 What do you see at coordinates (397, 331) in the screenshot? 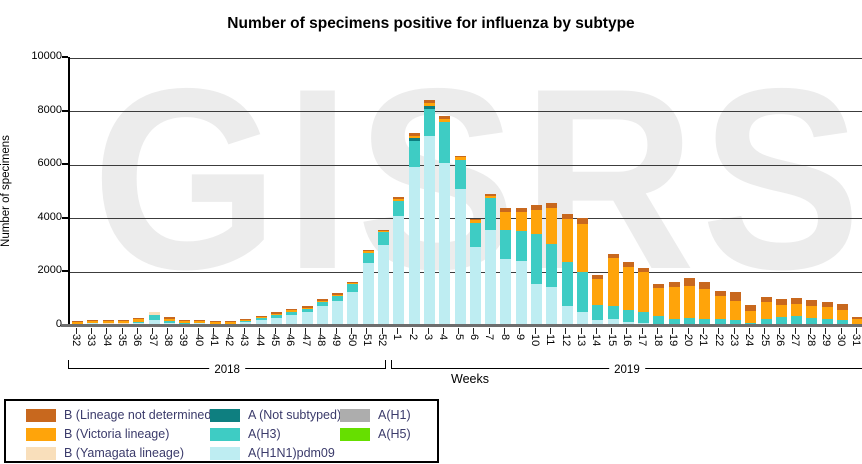
I see `x-tick-w1-2019` at bounding box center [397, 331].